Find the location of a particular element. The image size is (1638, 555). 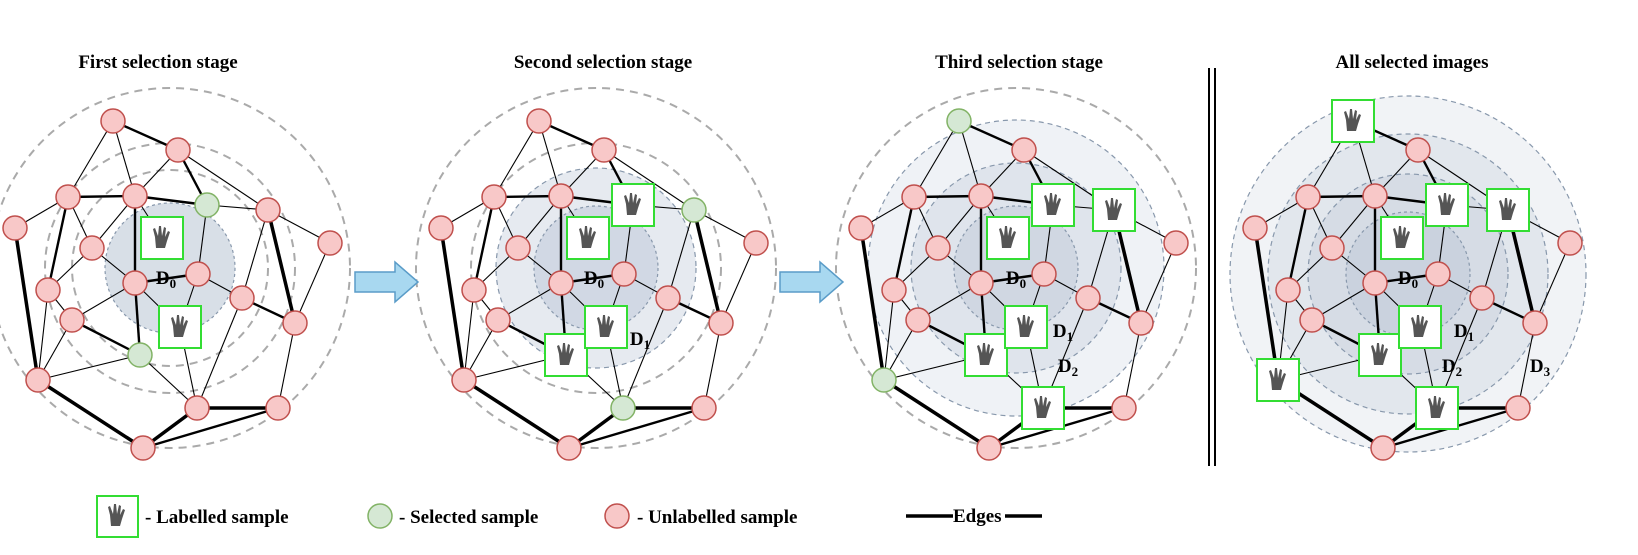

panel-3: D0 D1 D2 is located at coordinates (1016, 274).